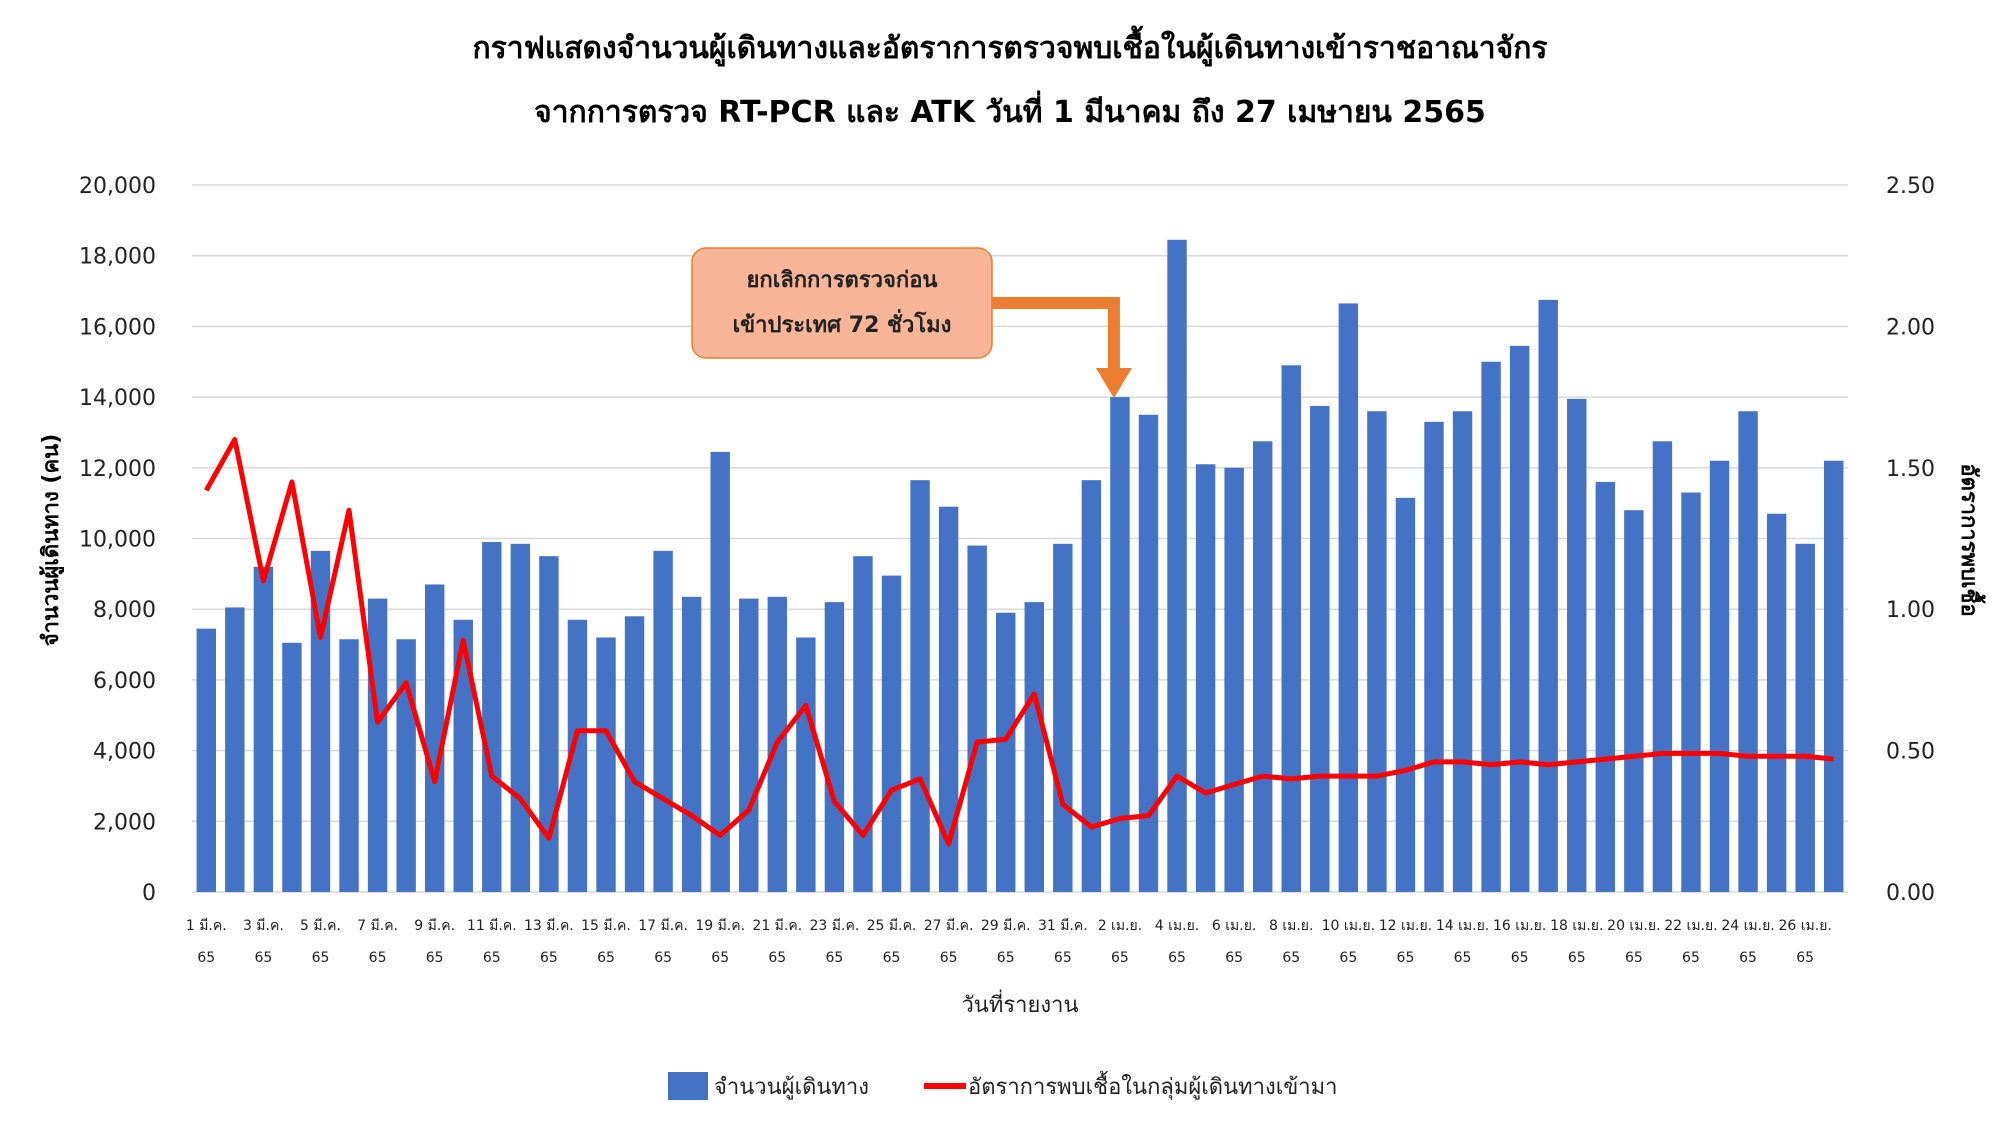 This screenshot has width=2000, height=1125. I want to click on x-tick-label: 1 มี.ค., so click(206, 926).